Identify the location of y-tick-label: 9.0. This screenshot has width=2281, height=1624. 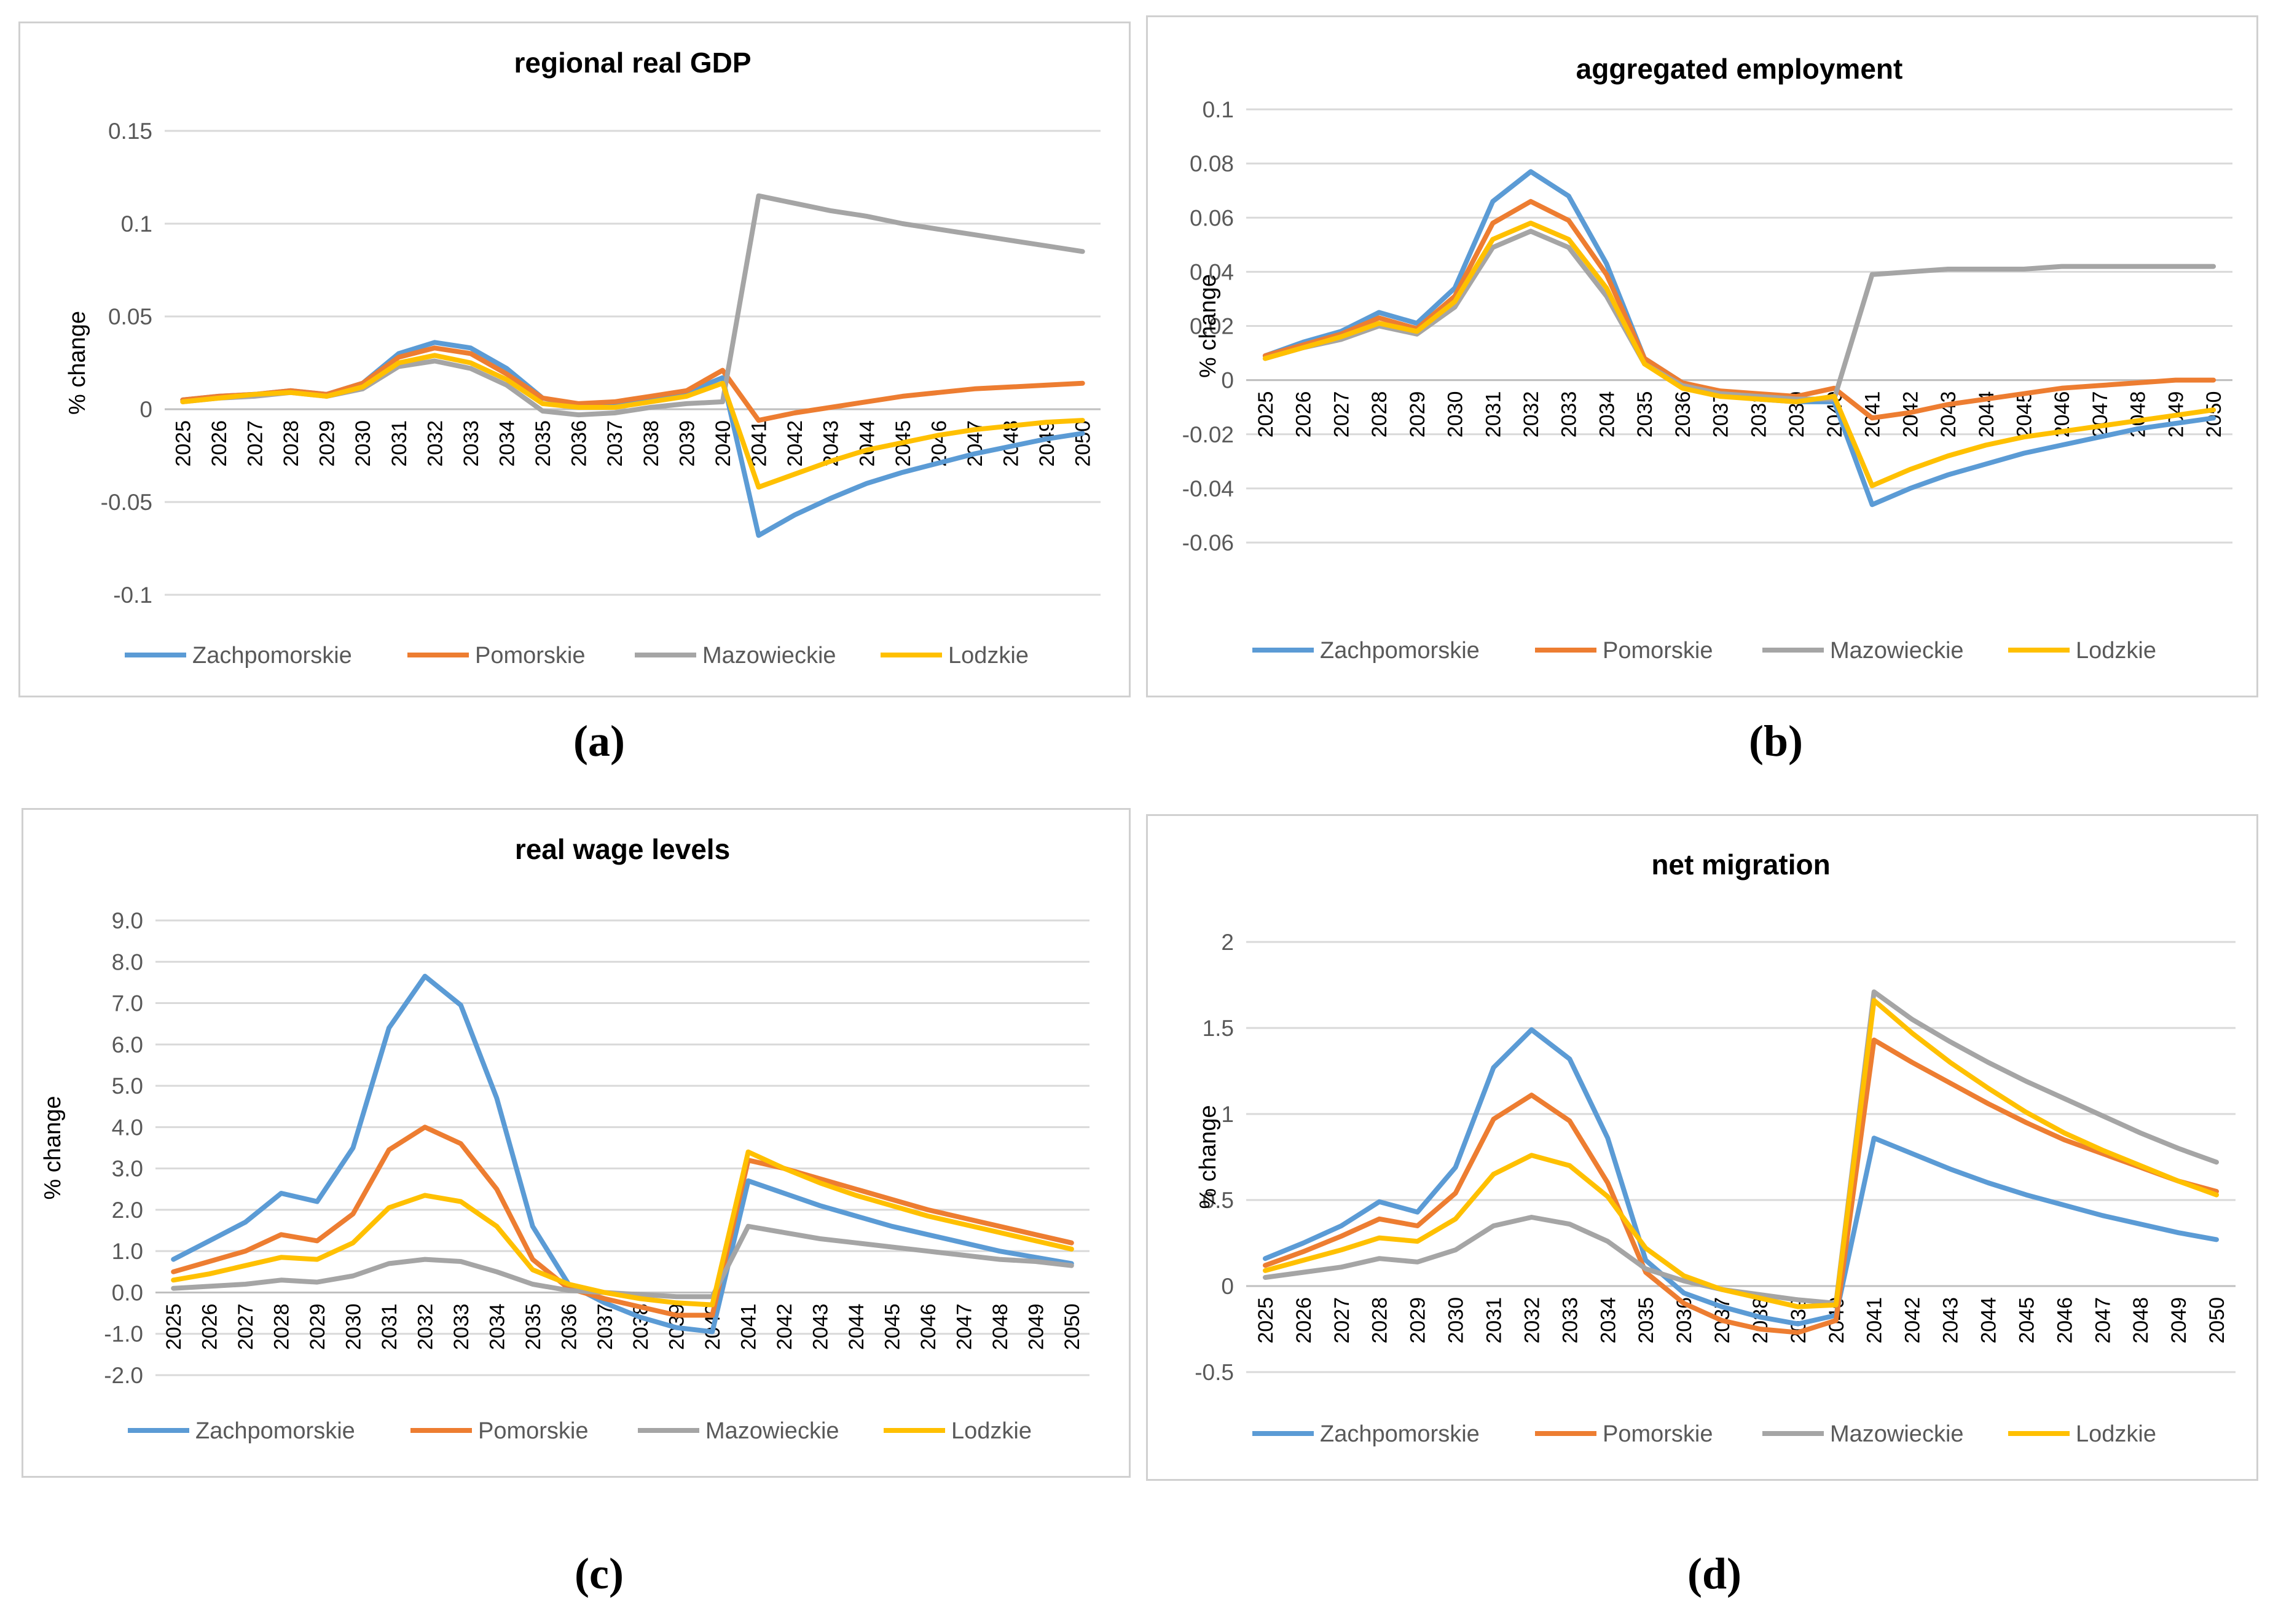
(128, 921).